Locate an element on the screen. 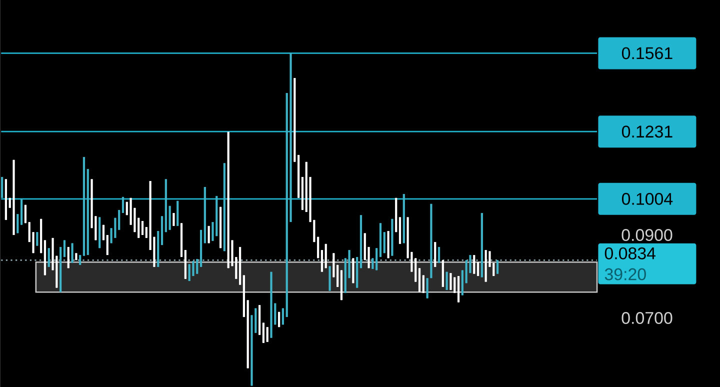 The image size is (720, 387). text: 39:20 is located at coordinates (625, 274).